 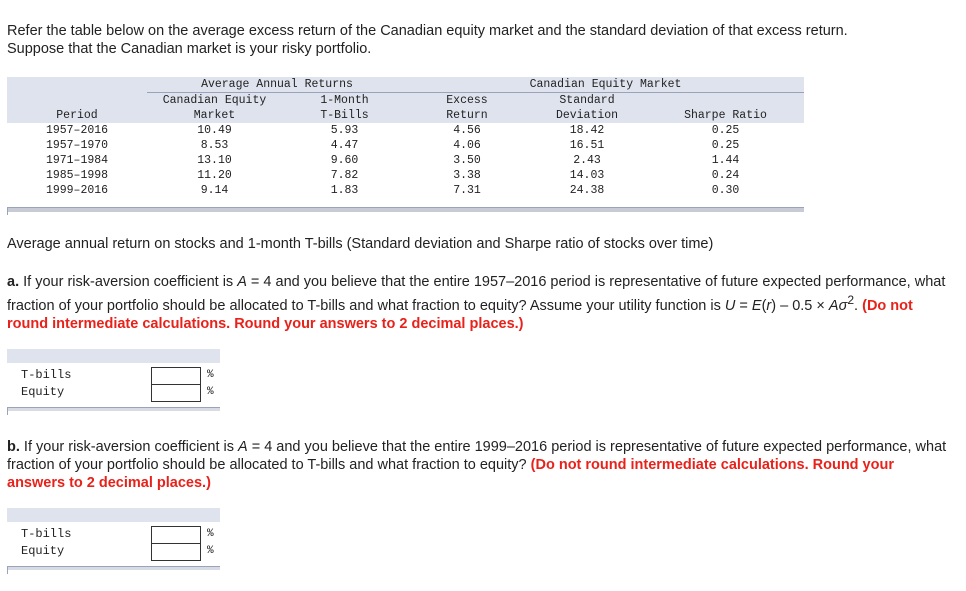 What do you see at coordinates (587, 130) in the screenshot?
I see `cell-sd: 18.42` at bounding box center [587, 130].